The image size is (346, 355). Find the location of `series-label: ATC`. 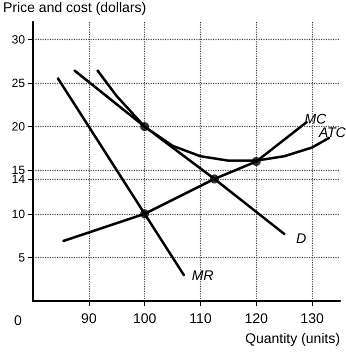

series-label: ATC is located at coordinates (332, 132).